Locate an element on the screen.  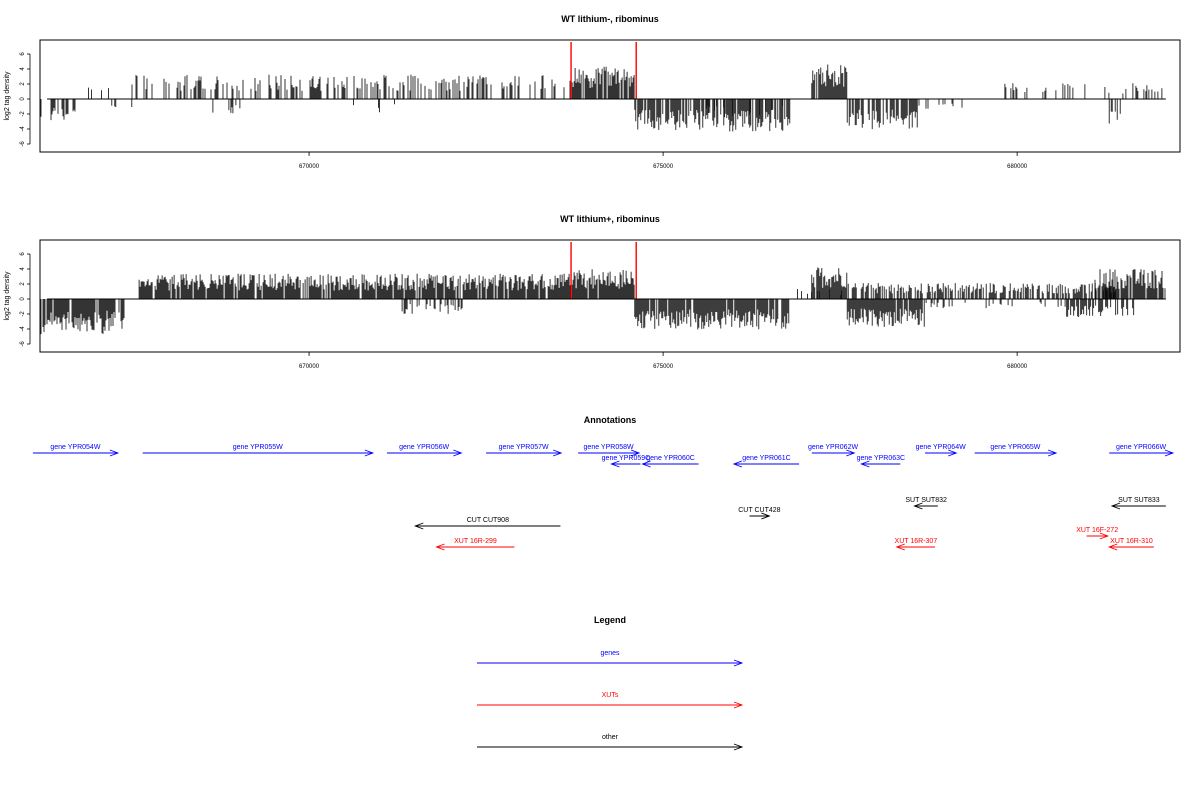
annotation-feature: gene YPR062W is located at coordinates (833, 450).